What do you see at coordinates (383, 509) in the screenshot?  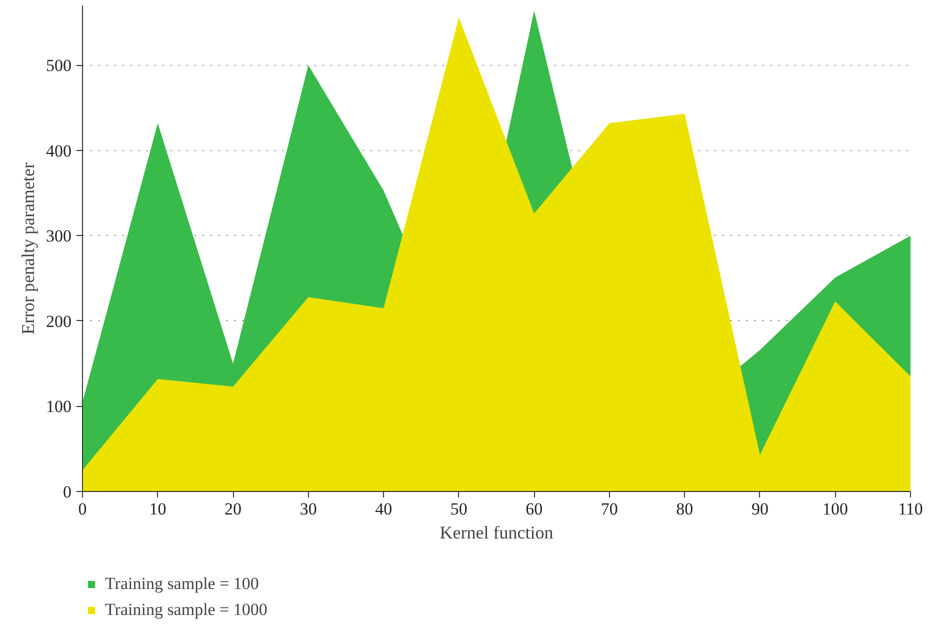 I see `x-tick-label: 40` at bounding box center [383, 509].